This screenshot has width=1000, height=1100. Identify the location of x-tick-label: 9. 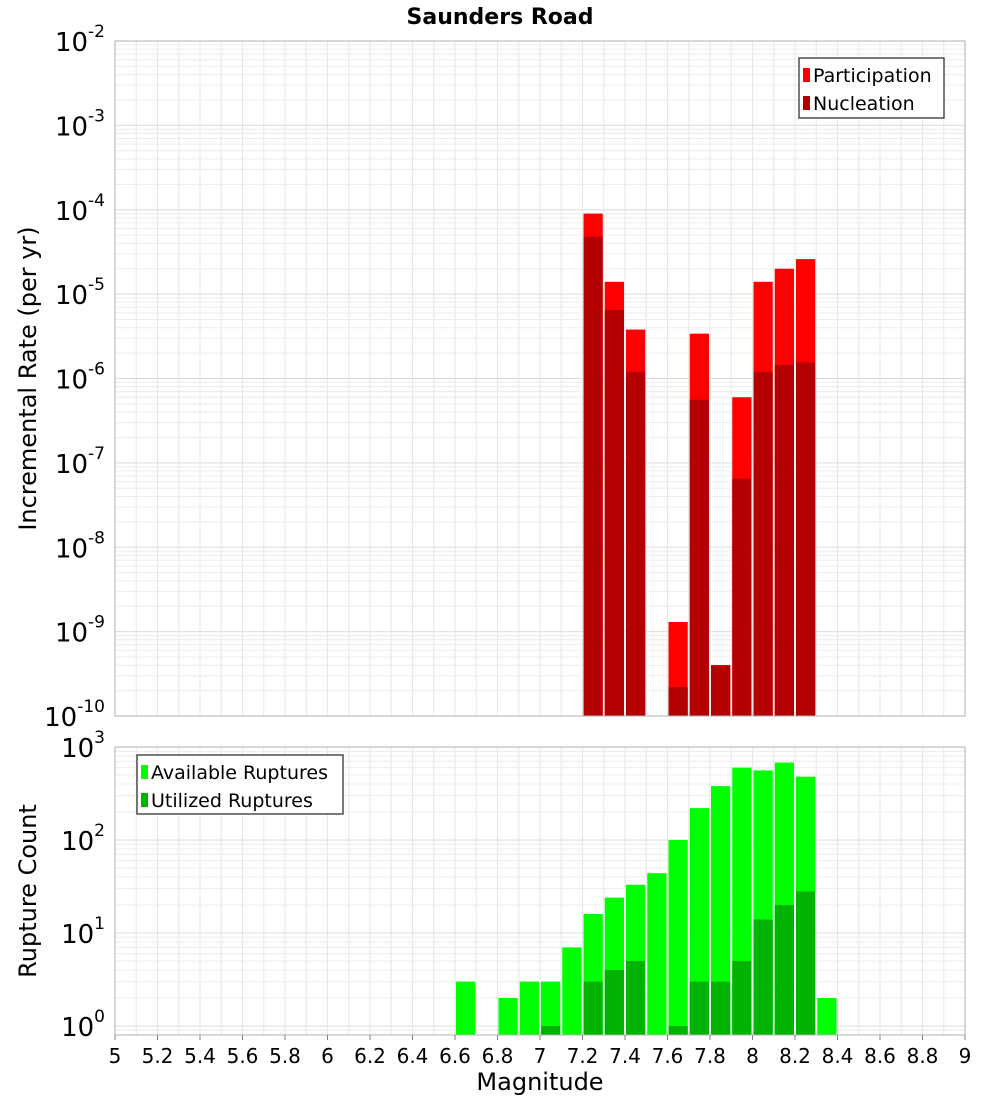
(965, 1056).